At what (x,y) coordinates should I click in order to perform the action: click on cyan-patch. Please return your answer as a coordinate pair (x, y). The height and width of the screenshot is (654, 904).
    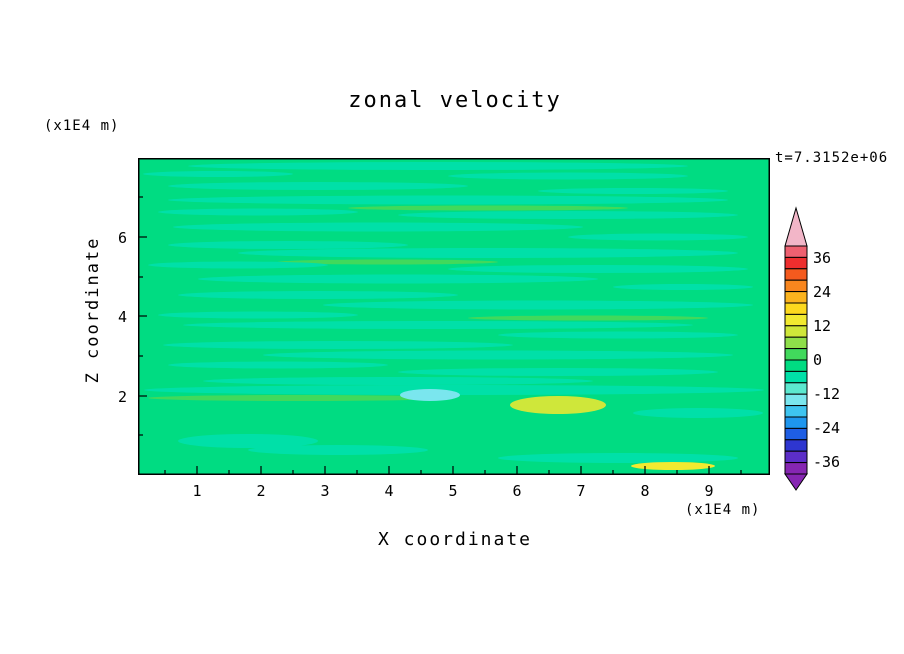
    Looking at the image, I should click on (430, 395).